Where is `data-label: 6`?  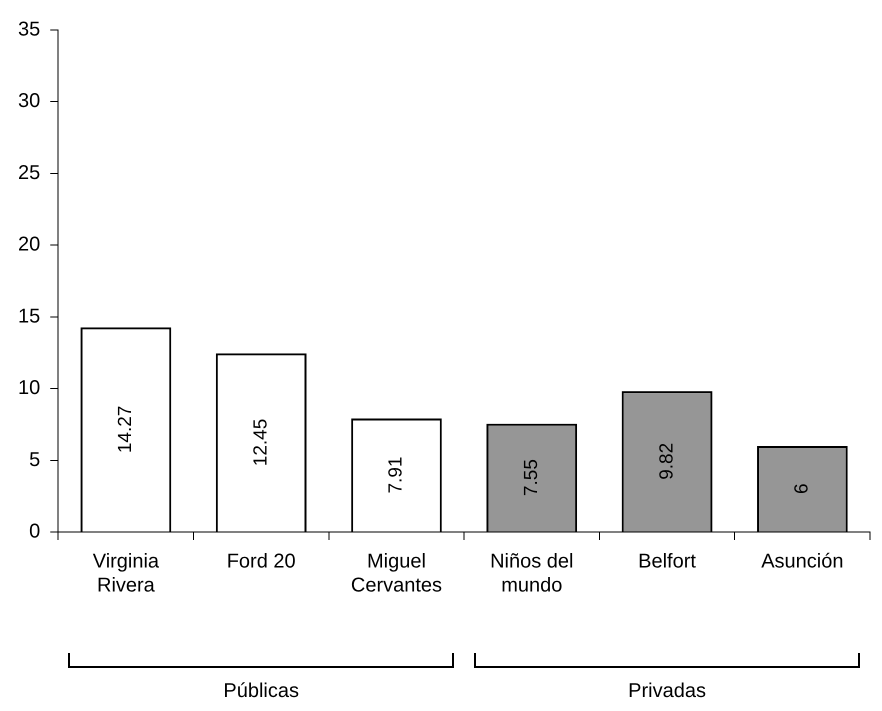
data-label: 6 is located at coordinates (802, 488).